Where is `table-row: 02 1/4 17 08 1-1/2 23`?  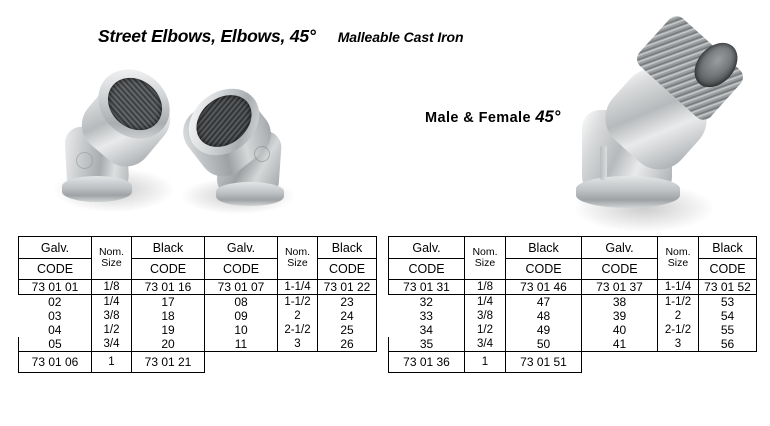
table-row: 02 1/4 17 08 1-1/2 23 is located at coordinates (198, 301).